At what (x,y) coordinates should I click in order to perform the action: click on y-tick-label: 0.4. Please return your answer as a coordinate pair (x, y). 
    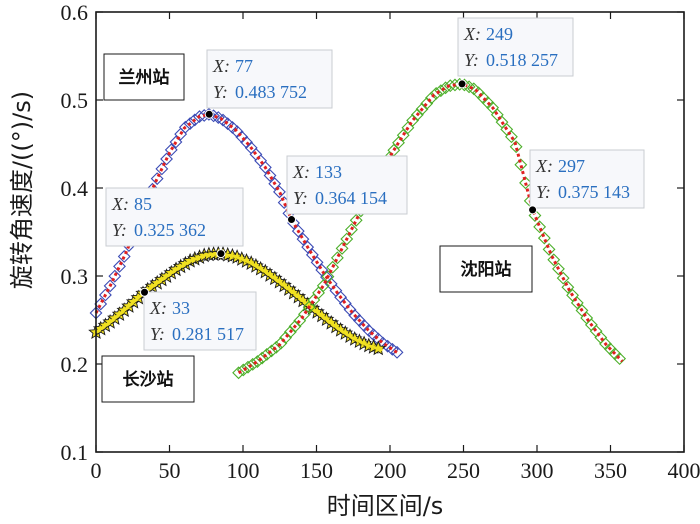
    Looking at the image, I should click on (75, 188).